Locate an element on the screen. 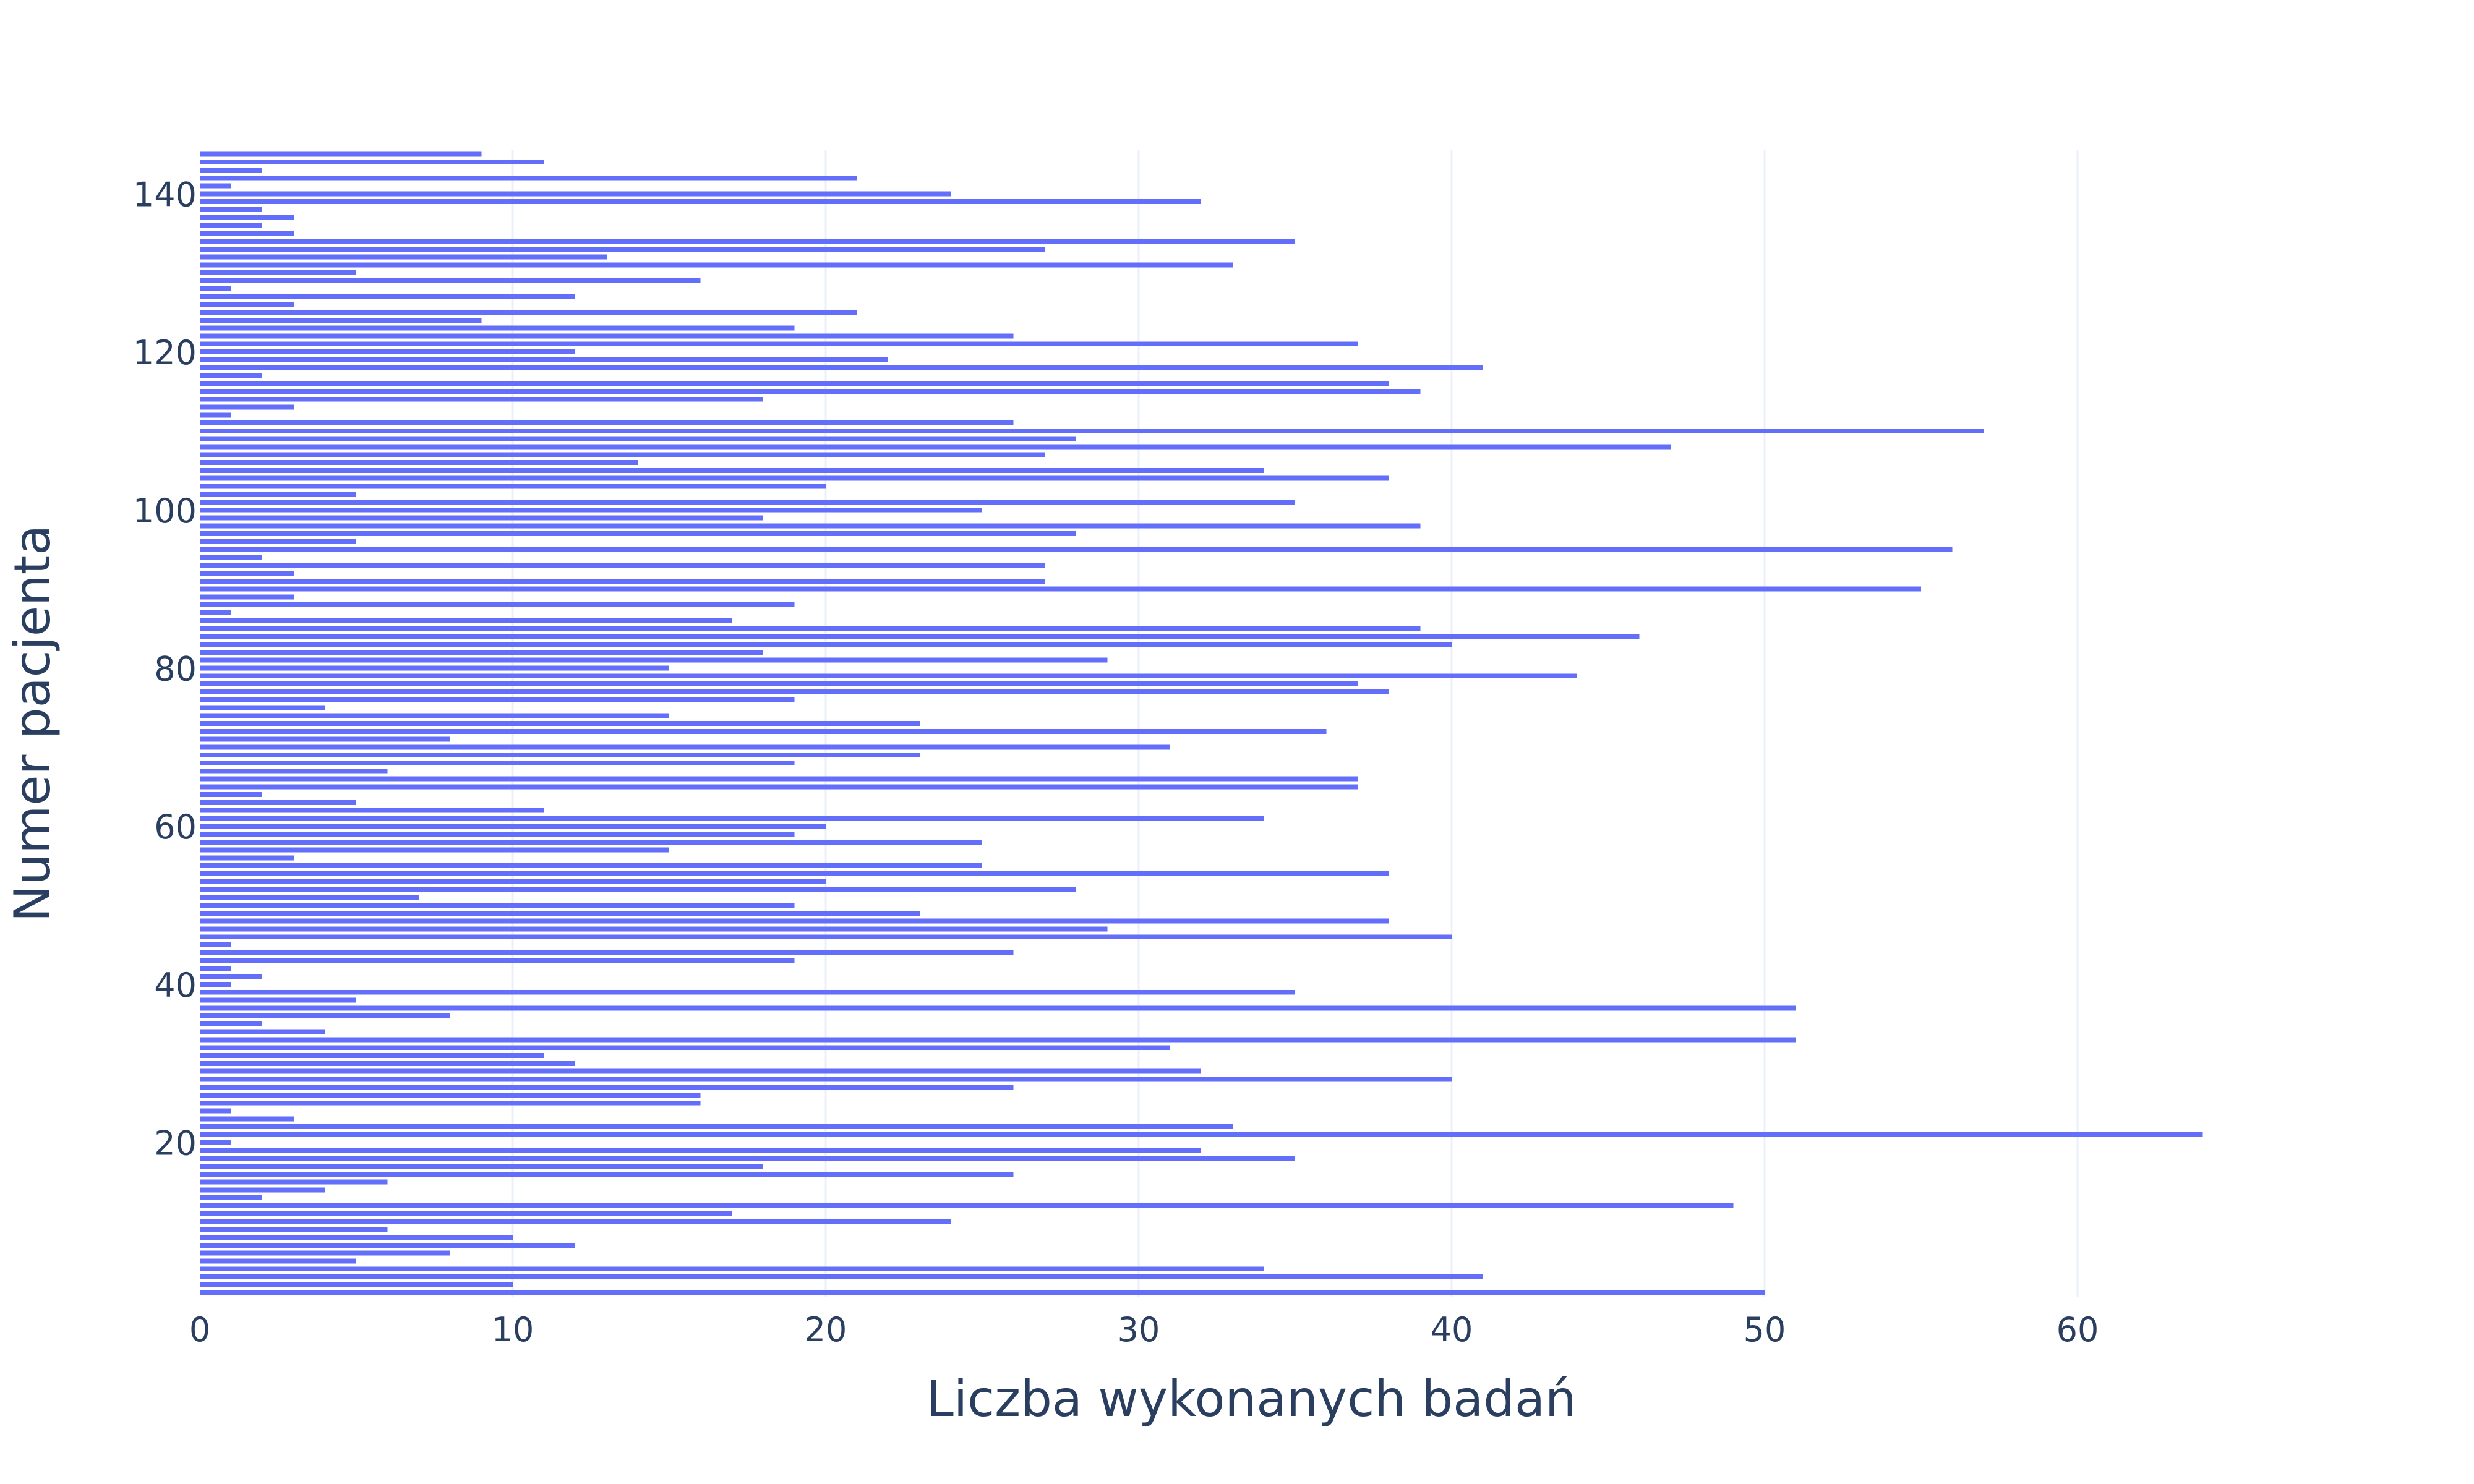 The width and height of the screenshot is (2474, 1484). y-tick-label: 40 is located at coordinates (176, 985).